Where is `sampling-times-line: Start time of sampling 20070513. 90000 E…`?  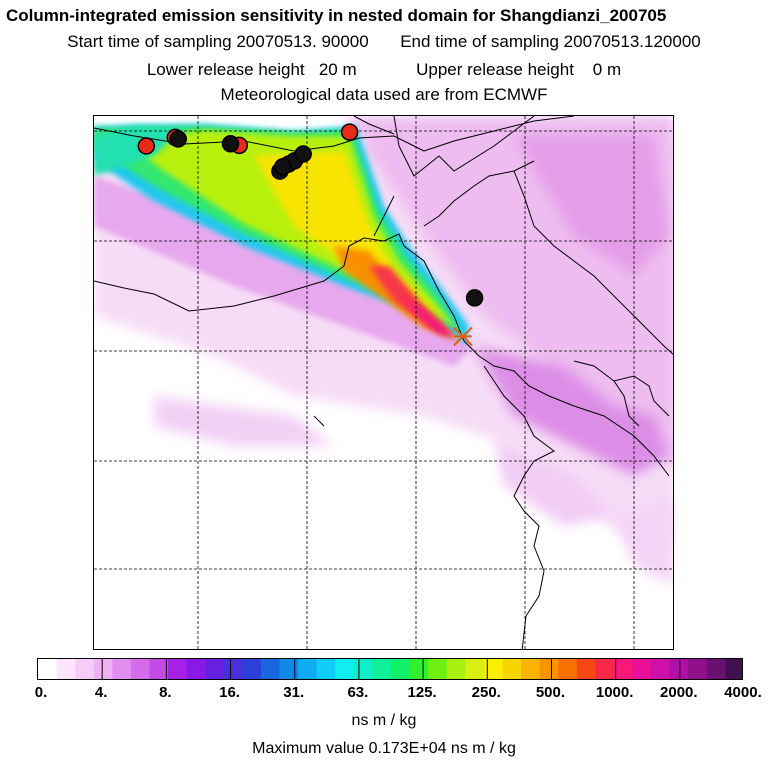
sampling-times-line: Start time of sampling 20070513. 90000 E… is located at coordinates (384, 42).